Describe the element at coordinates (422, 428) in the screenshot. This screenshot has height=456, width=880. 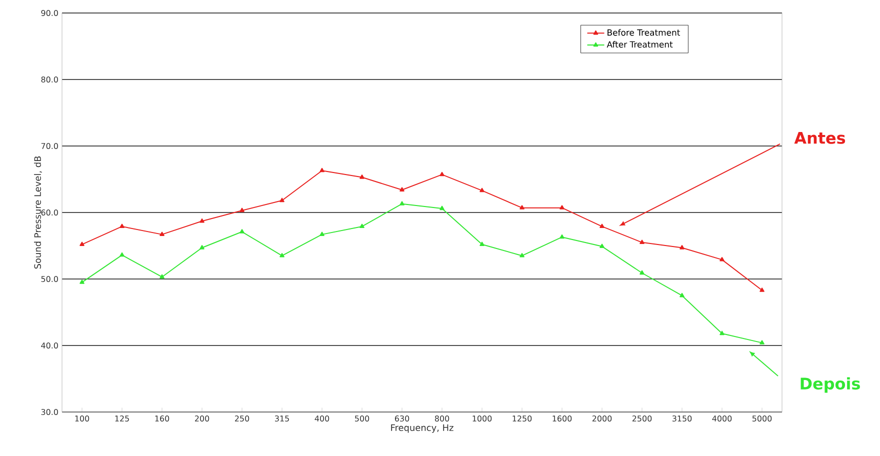
I see `x-axis-title: Frequency, Hz` at that location.